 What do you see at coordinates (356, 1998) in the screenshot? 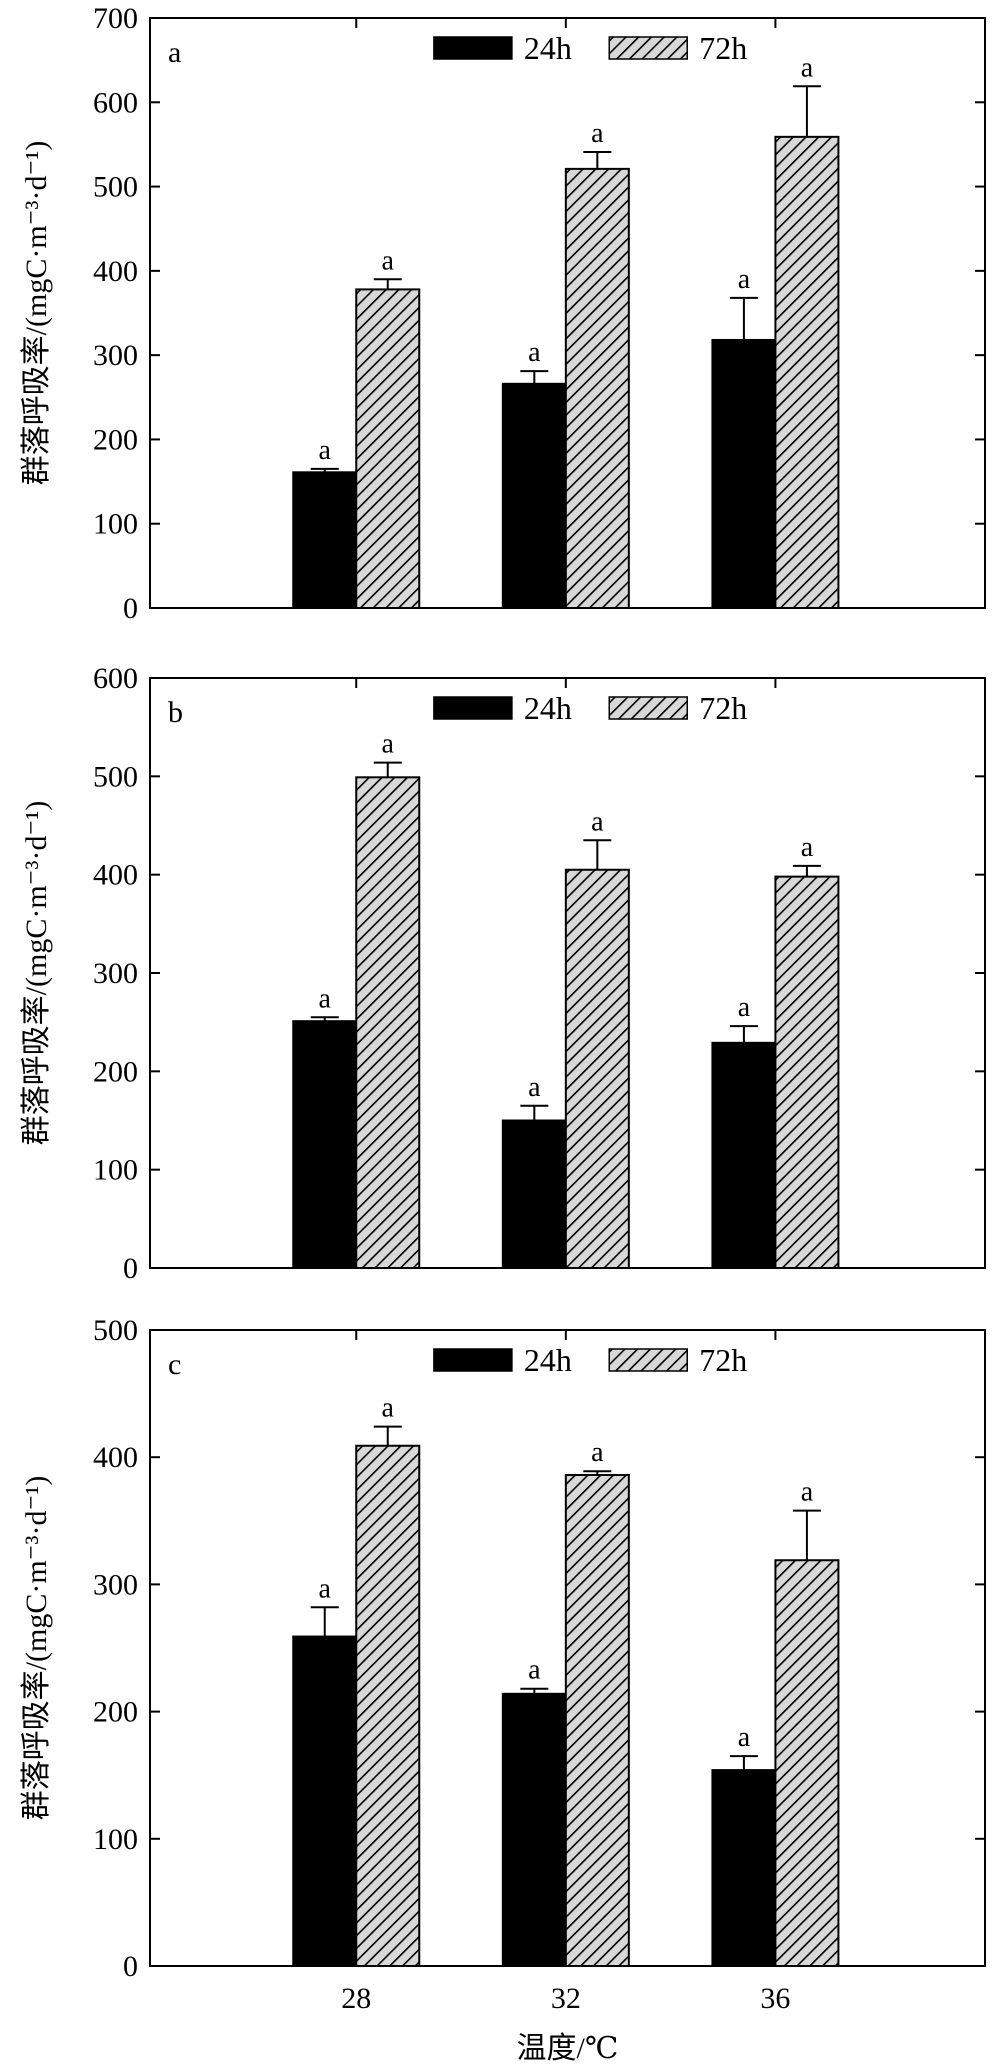
I see `x-tick-label: 28` at bounding box center [356, 1998].